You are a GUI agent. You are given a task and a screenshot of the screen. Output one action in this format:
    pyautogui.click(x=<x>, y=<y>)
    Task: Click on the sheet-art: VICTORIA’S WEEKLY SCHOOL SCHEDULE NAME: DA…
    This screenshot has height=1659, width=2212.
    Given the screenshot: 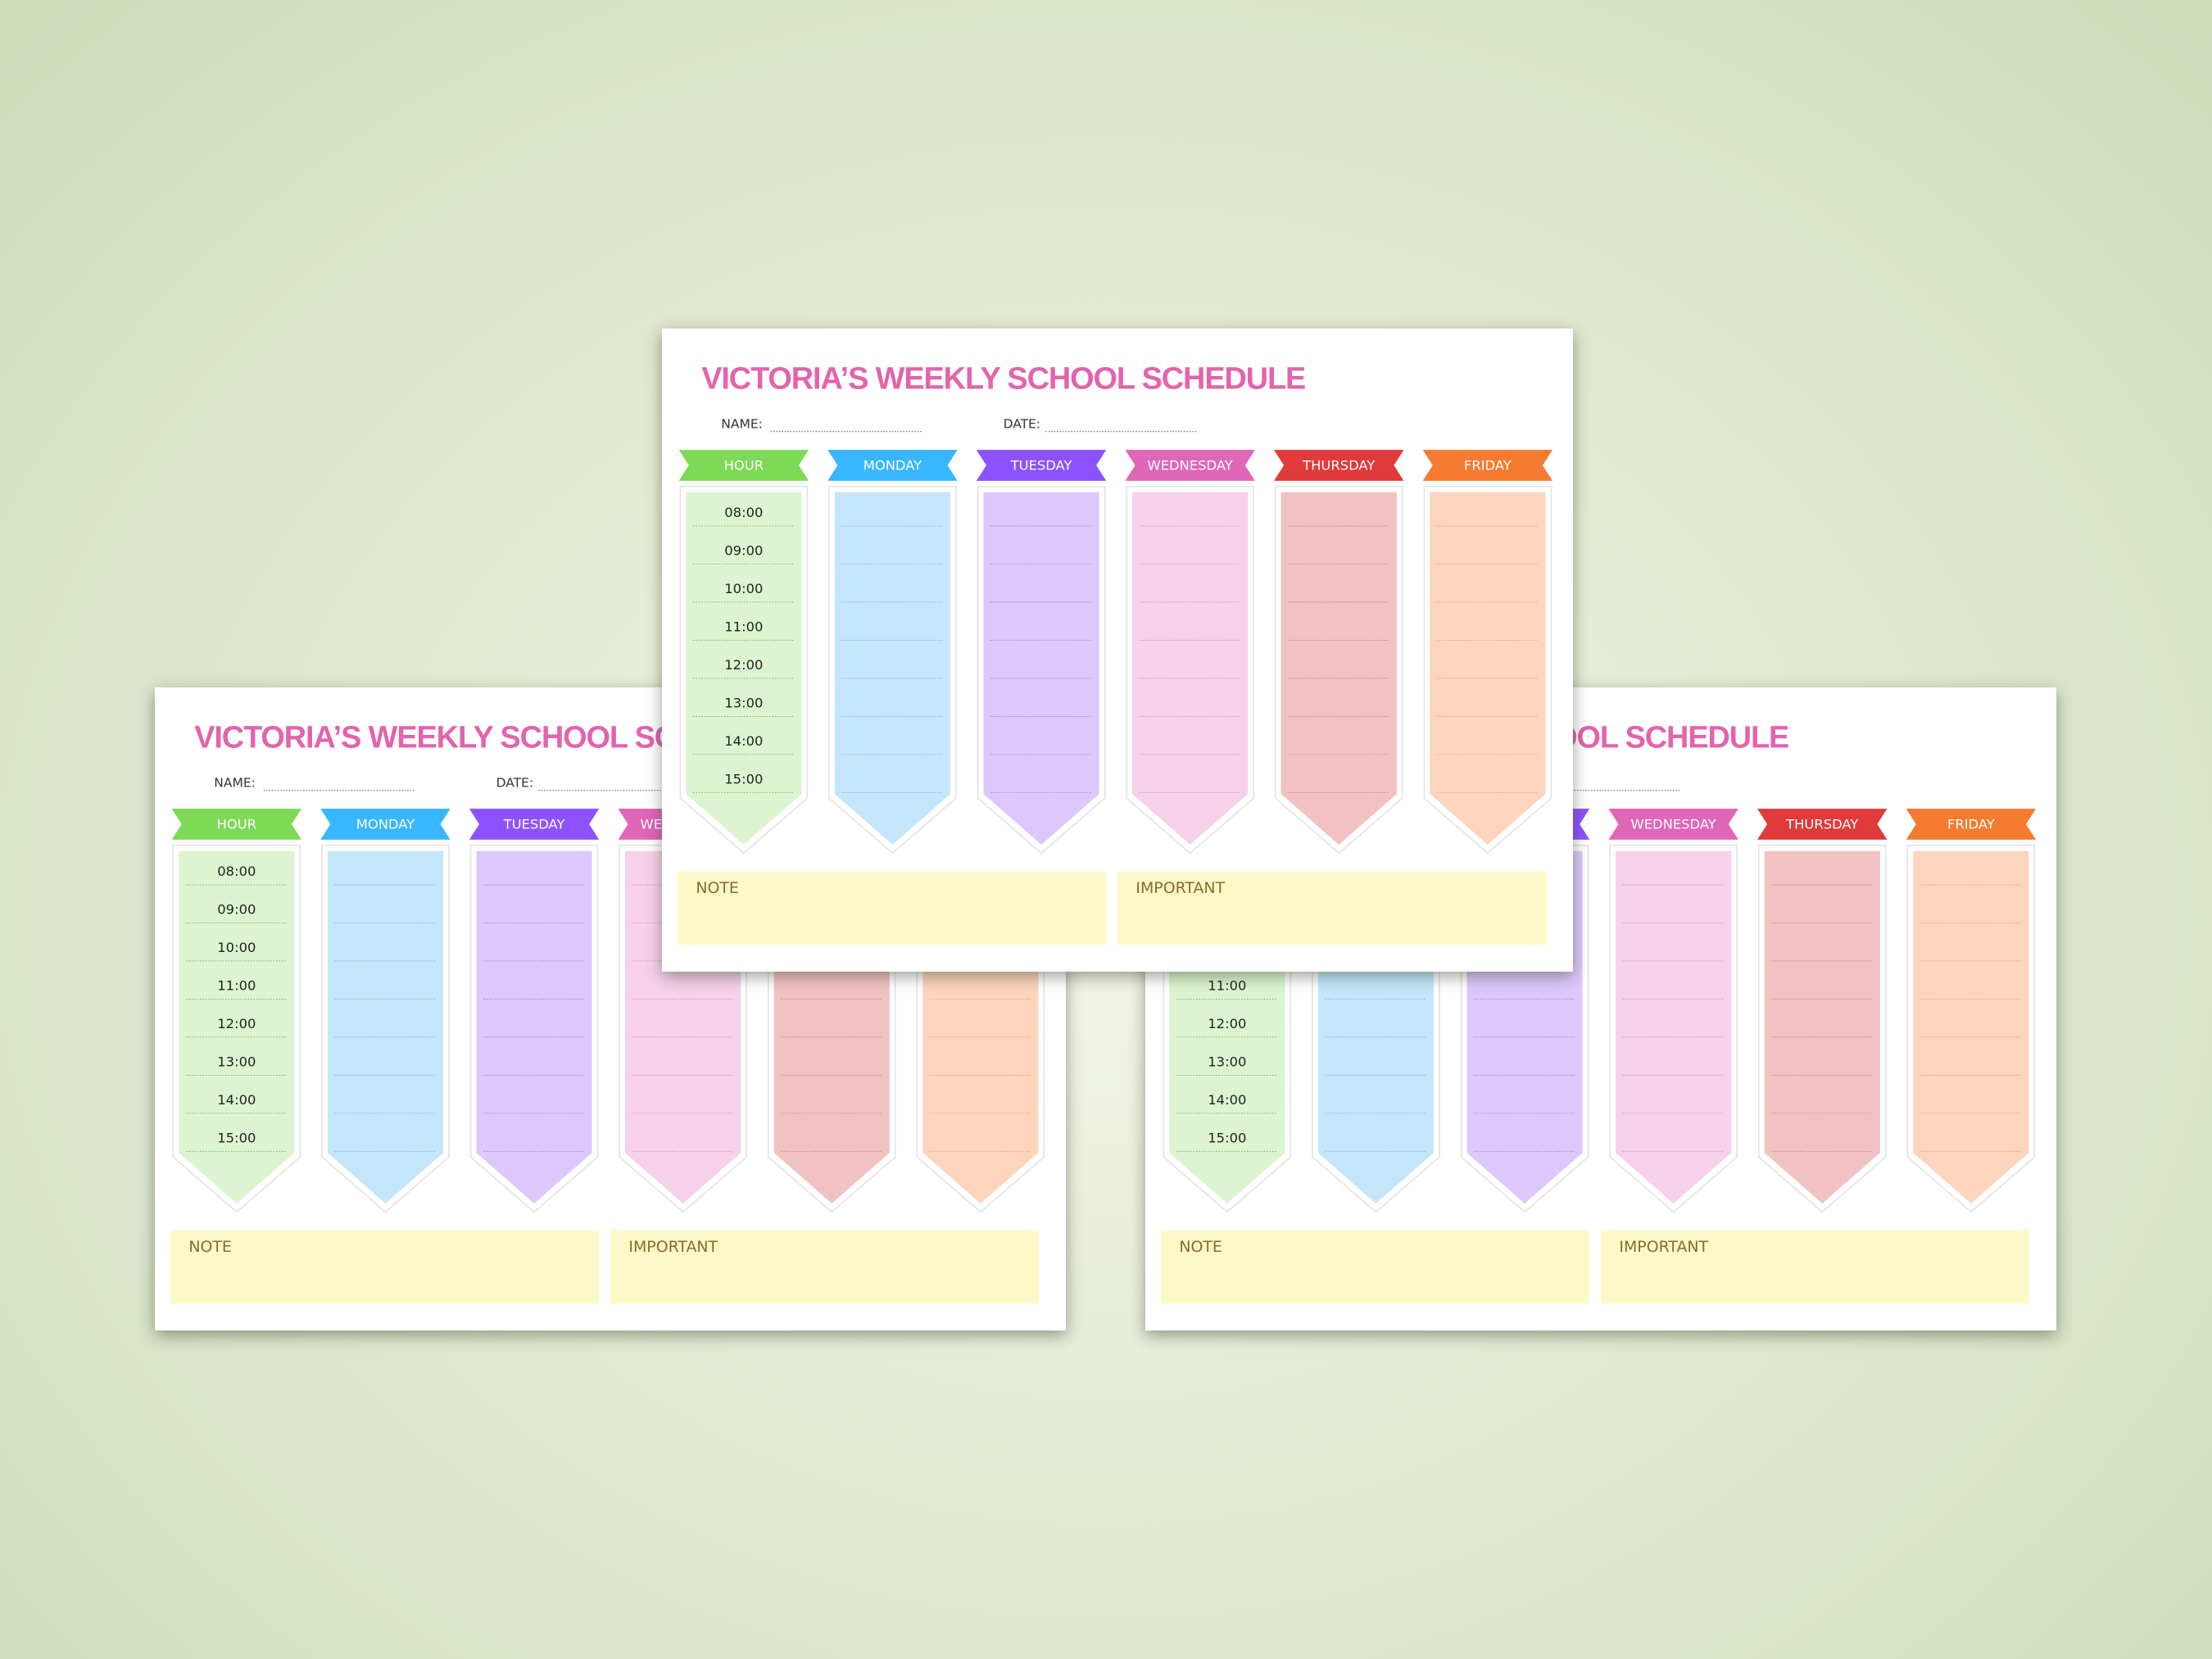 What is the action you would take?
    pyautogui.click(x=1115, y=653)
    